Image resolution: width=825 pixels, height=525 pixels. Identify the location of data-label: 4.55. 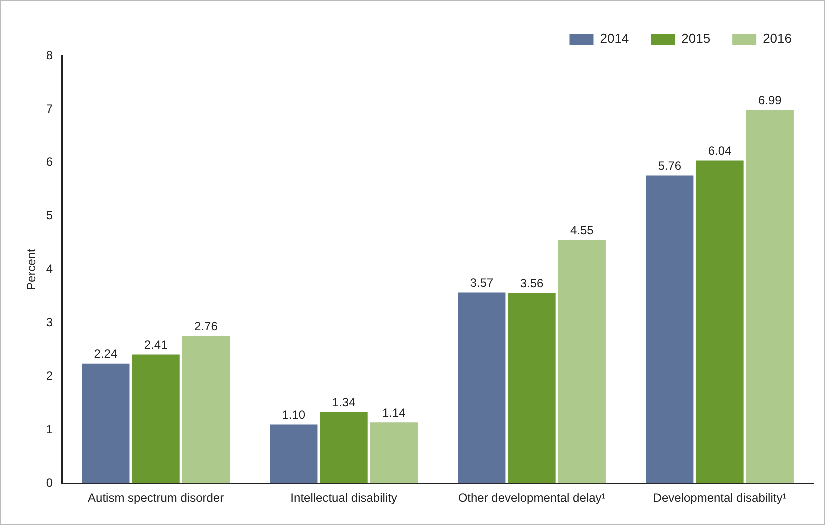
(582, 231).